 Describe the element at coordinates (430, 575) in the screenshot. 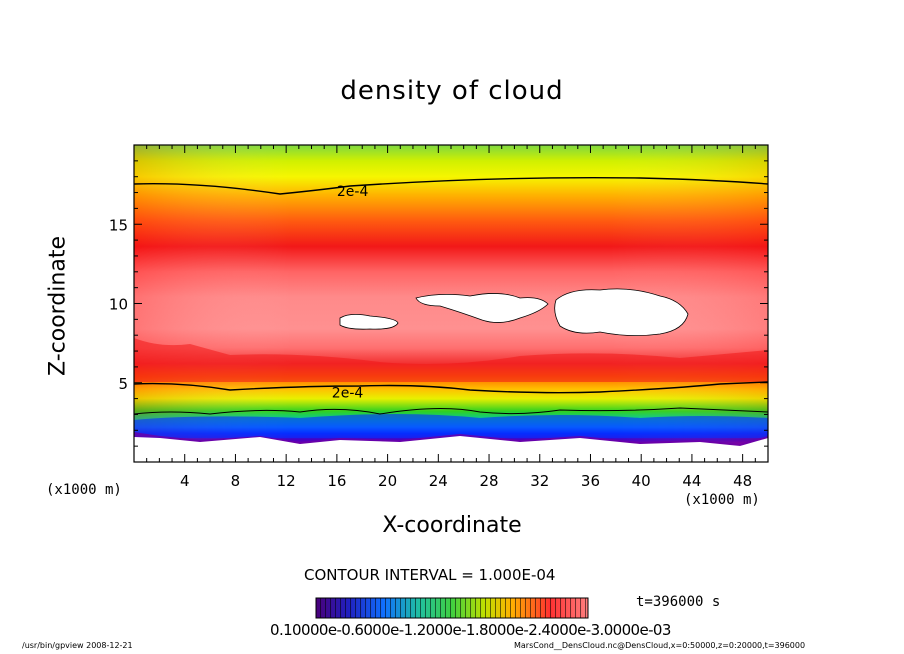

I see `contour-interval: CONTOUR INTERVAL = 1.000E-04` at that location.